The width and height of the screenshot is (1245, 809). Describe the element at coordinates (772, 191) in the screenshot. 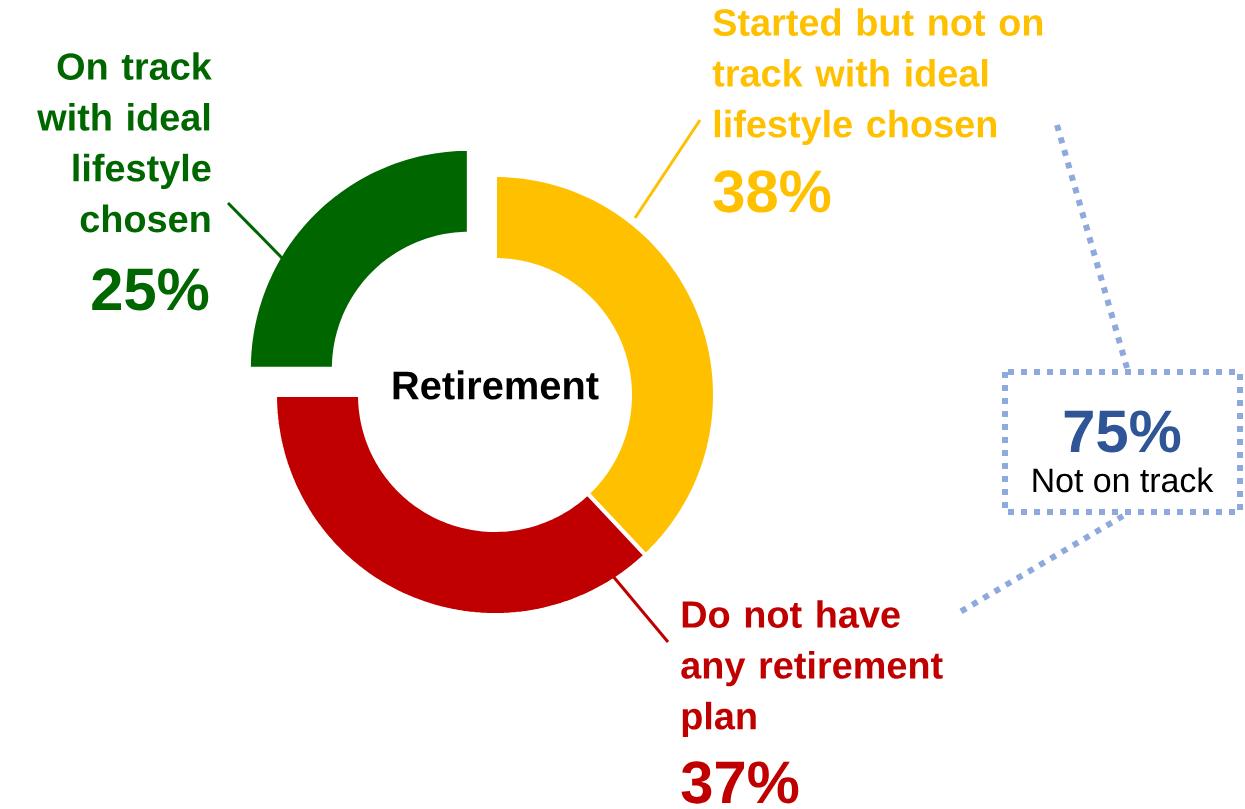

I see `data-label: 38%` at that location.